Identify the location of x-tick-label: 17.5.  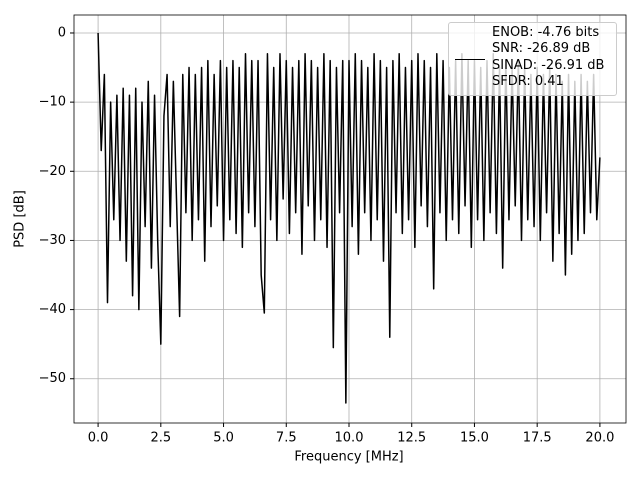
(537, 438).